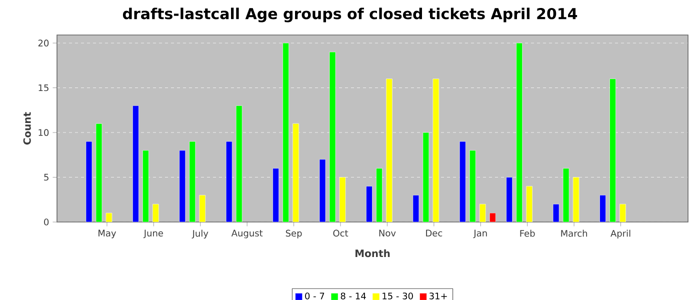 This screenshot has height=300, width=700. I want to click on x-tick-label: April, so click(620, 234).